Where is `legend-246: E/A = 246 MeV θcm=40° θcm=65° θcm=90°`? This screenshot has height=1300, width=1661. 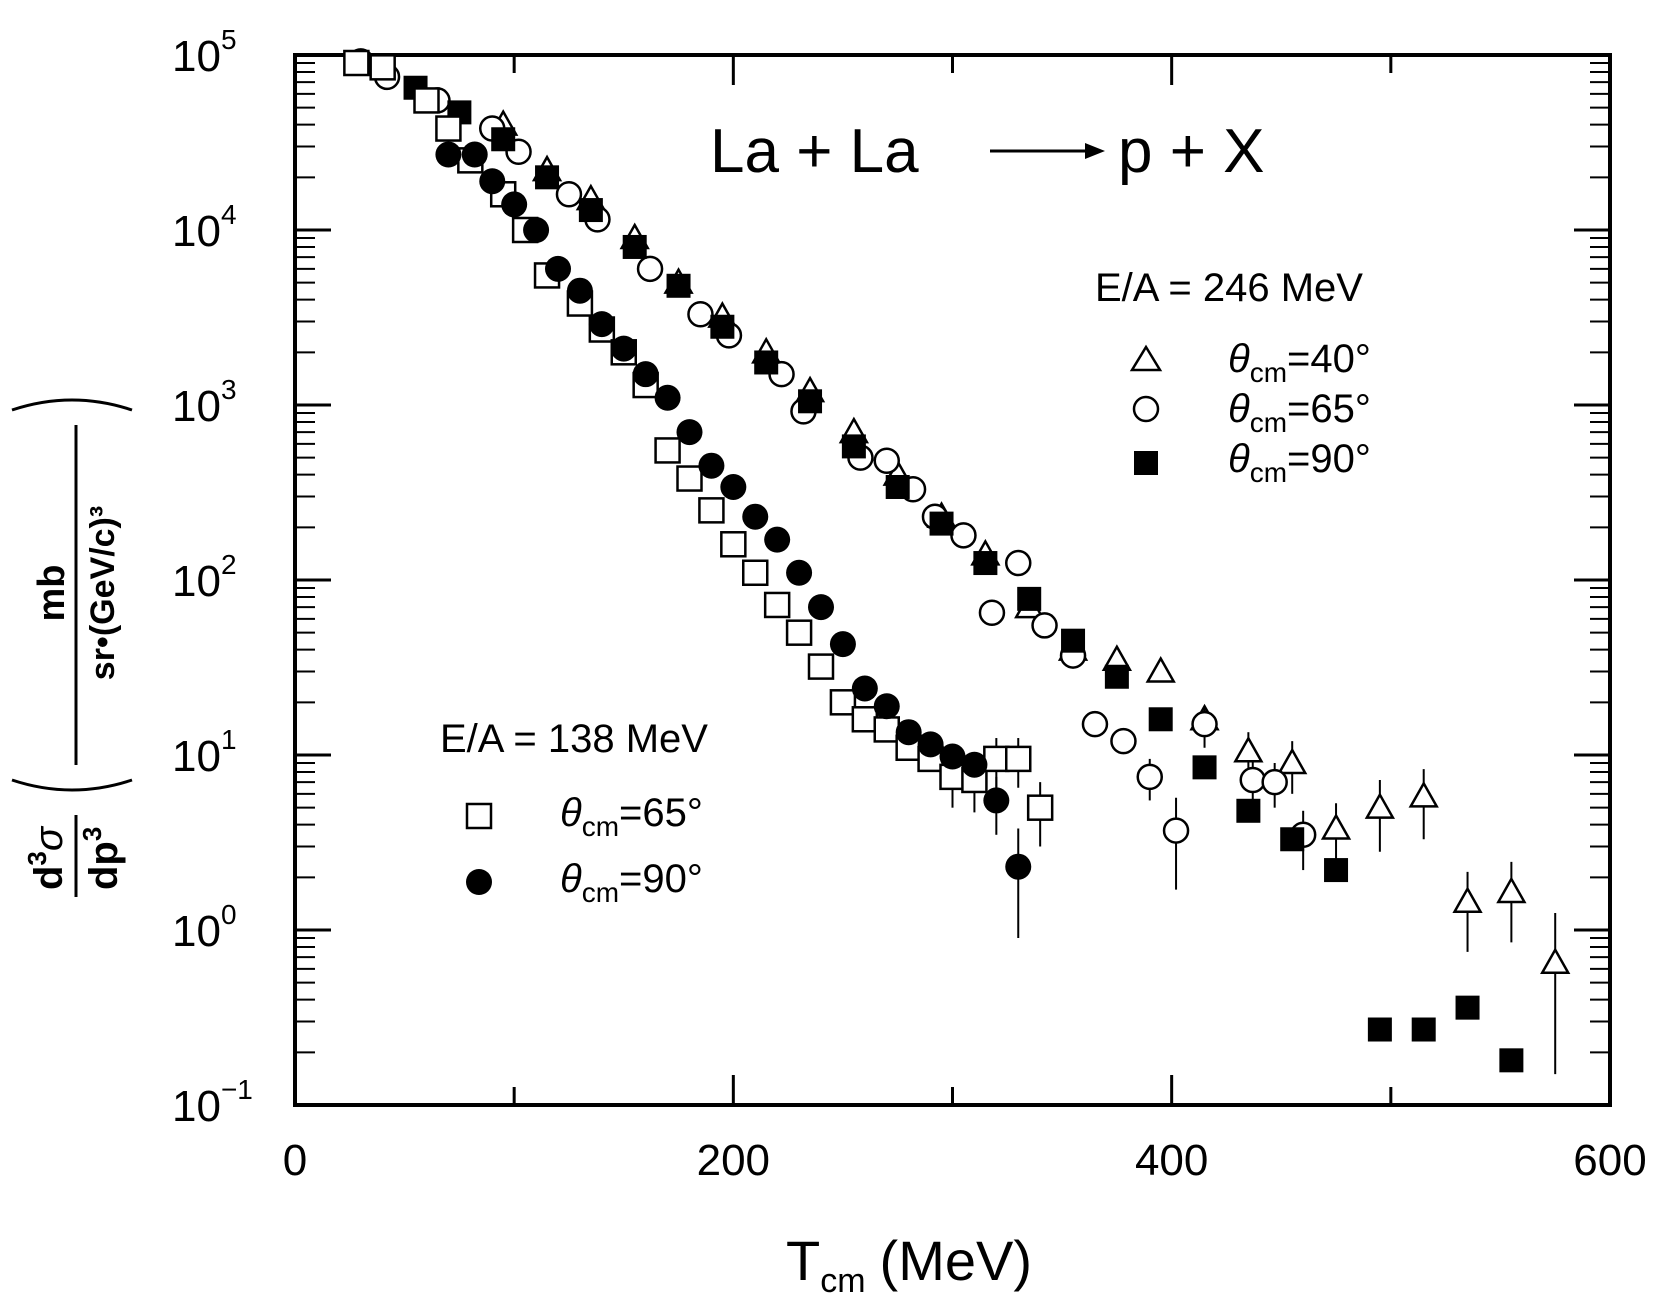
legend-246: E/A = 246 MeV θcm=40° θcm=65° θcm=90° is located at coordinates (1233, 377).